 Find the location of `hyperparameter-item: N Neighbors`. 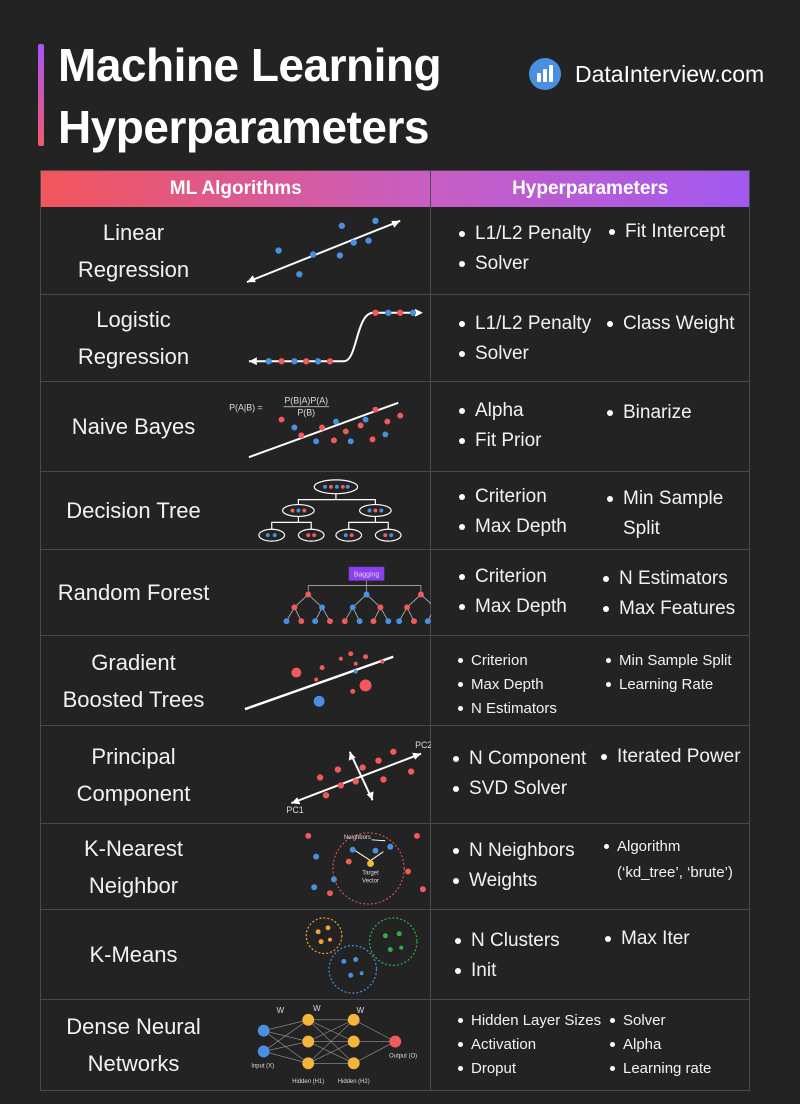

hyperparameter-item: N Neighbors is located at coordinates (512, 851).